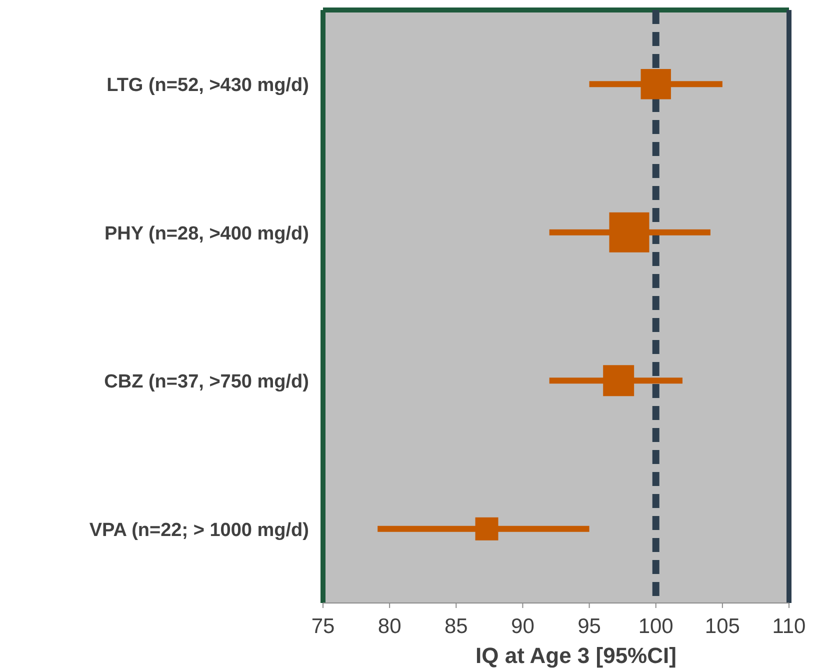  I want to click on x-tick-label: 85, so click(456, 626).